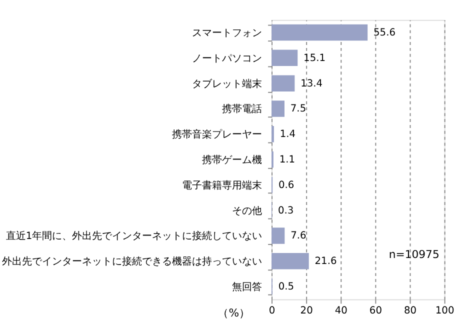 The width and height of the screenshot is (469, 325). I want to click on y-tick-label: 直近1年間に、外出先でインターネットに接続していない, so click(134, 236).